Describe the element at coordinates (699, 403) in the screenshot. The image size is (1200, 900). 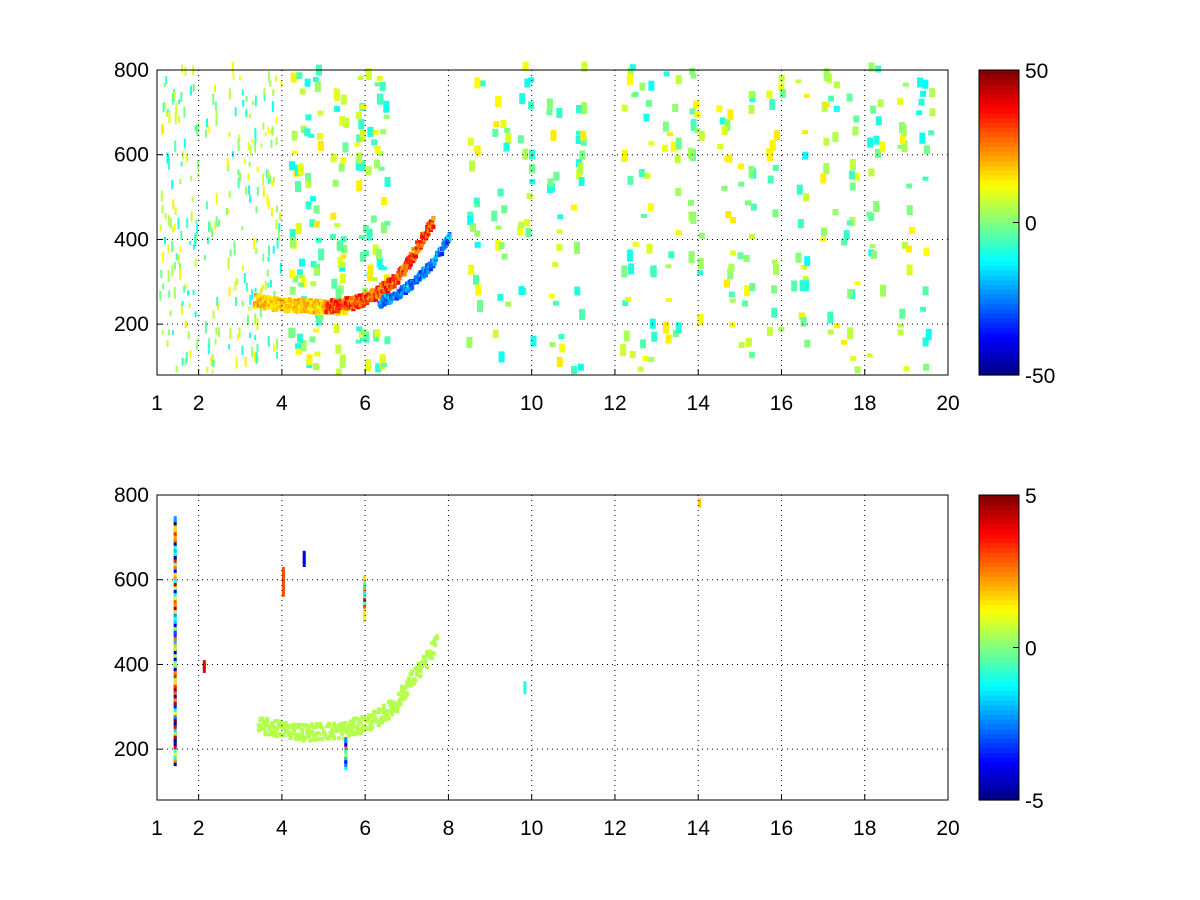
I see `x-tick-label: 14` at that location.